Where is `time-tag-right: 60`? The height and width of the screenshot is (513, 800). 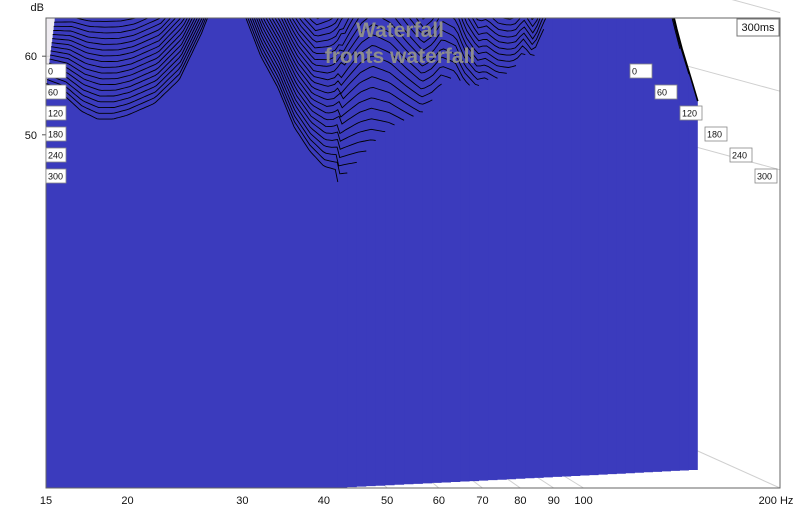
time-tag-right: 60 is located at coordinates (662, 93).